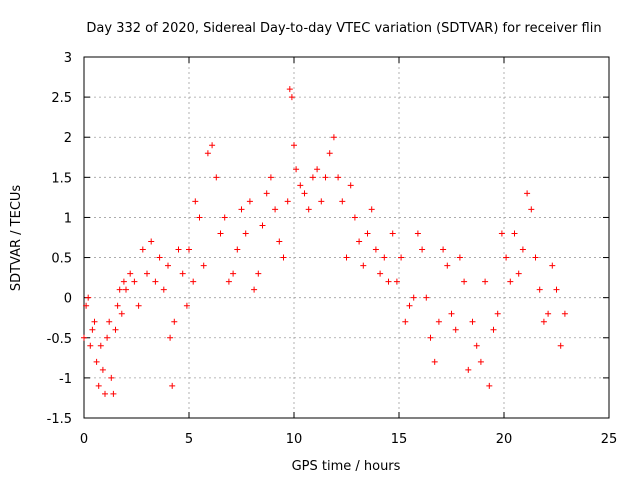 This screenshot has width=640, height=480. What do you see at coordinates (189, 439) in the screenshot?
I see `x-tick-label: 5` at bounding box center [189, 439].